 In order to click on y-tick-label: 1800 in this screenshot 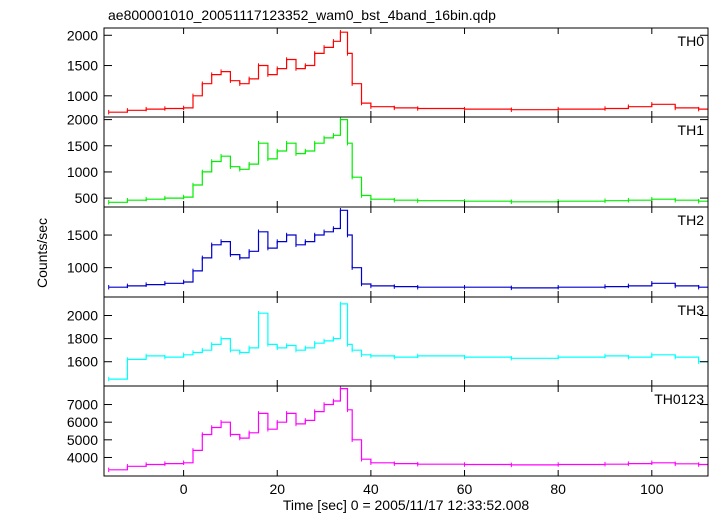, I will do `click(82, 339)`.